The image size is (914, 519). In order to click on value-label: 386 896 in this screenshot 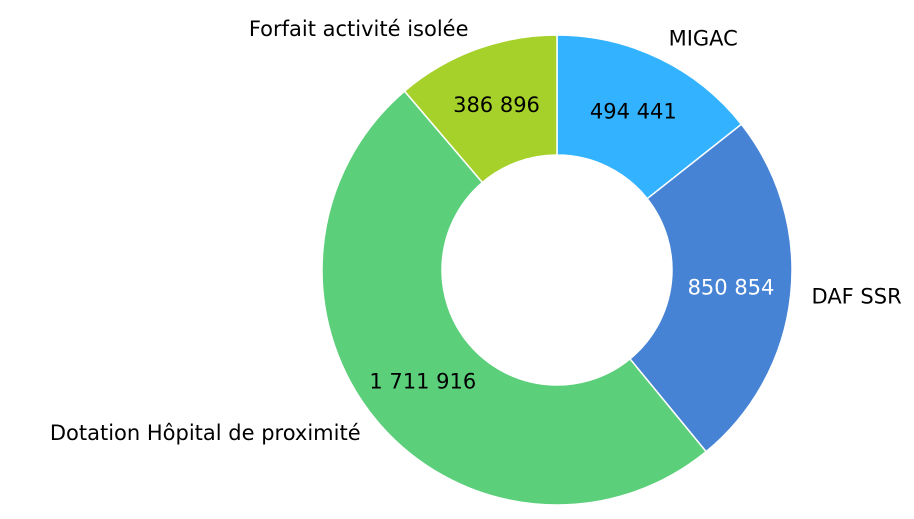, I will do `click(496, 105)`.